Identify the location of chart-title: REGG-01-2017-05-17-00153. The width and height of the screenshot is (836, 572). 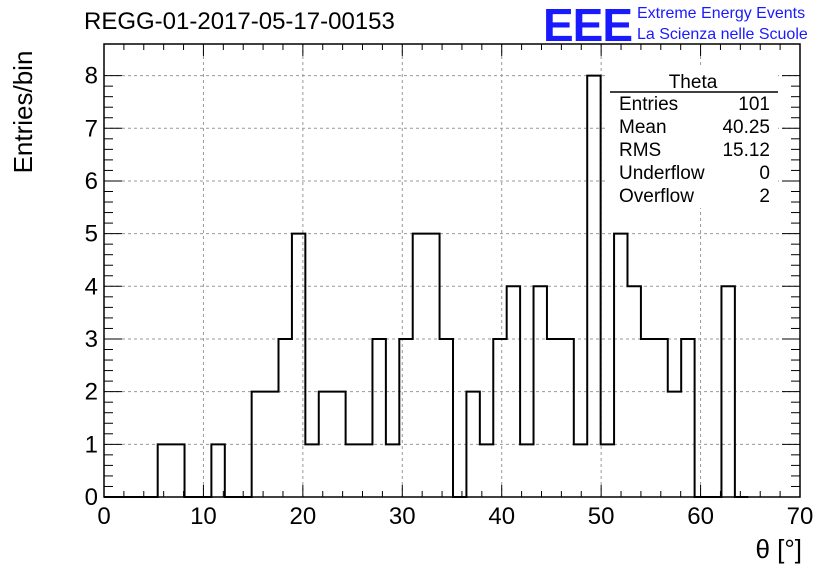
(239, 21).